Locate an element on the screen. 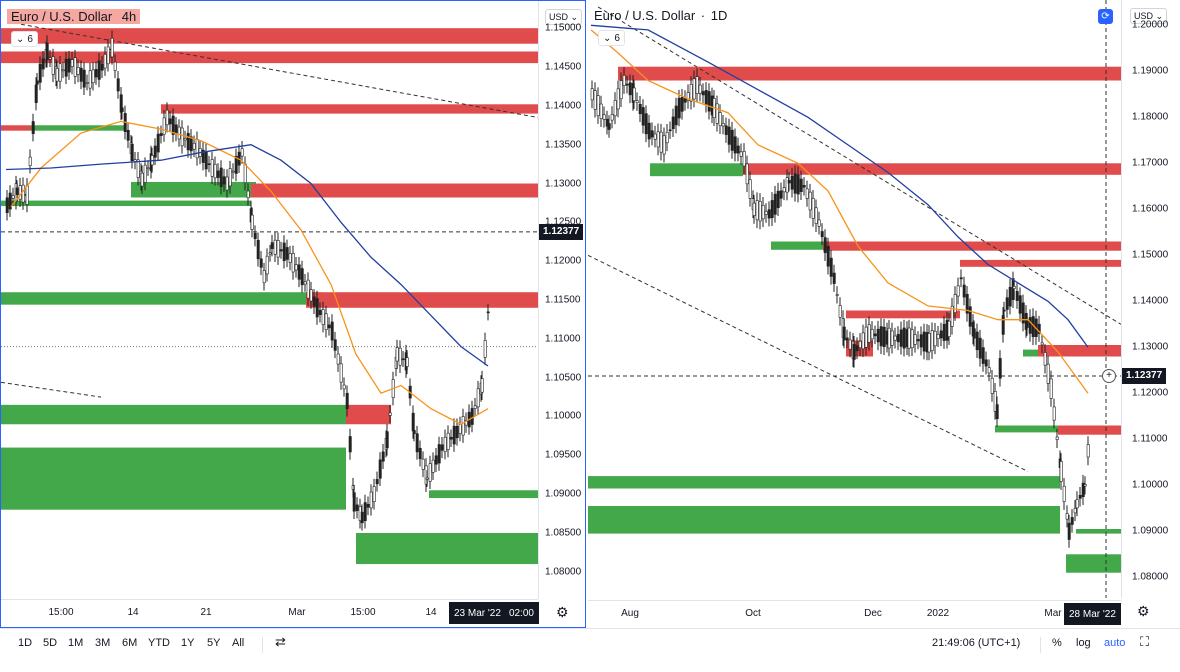  cursor-date-label: 23 Mar '22 02:00 is located at coordinates (494, 613).